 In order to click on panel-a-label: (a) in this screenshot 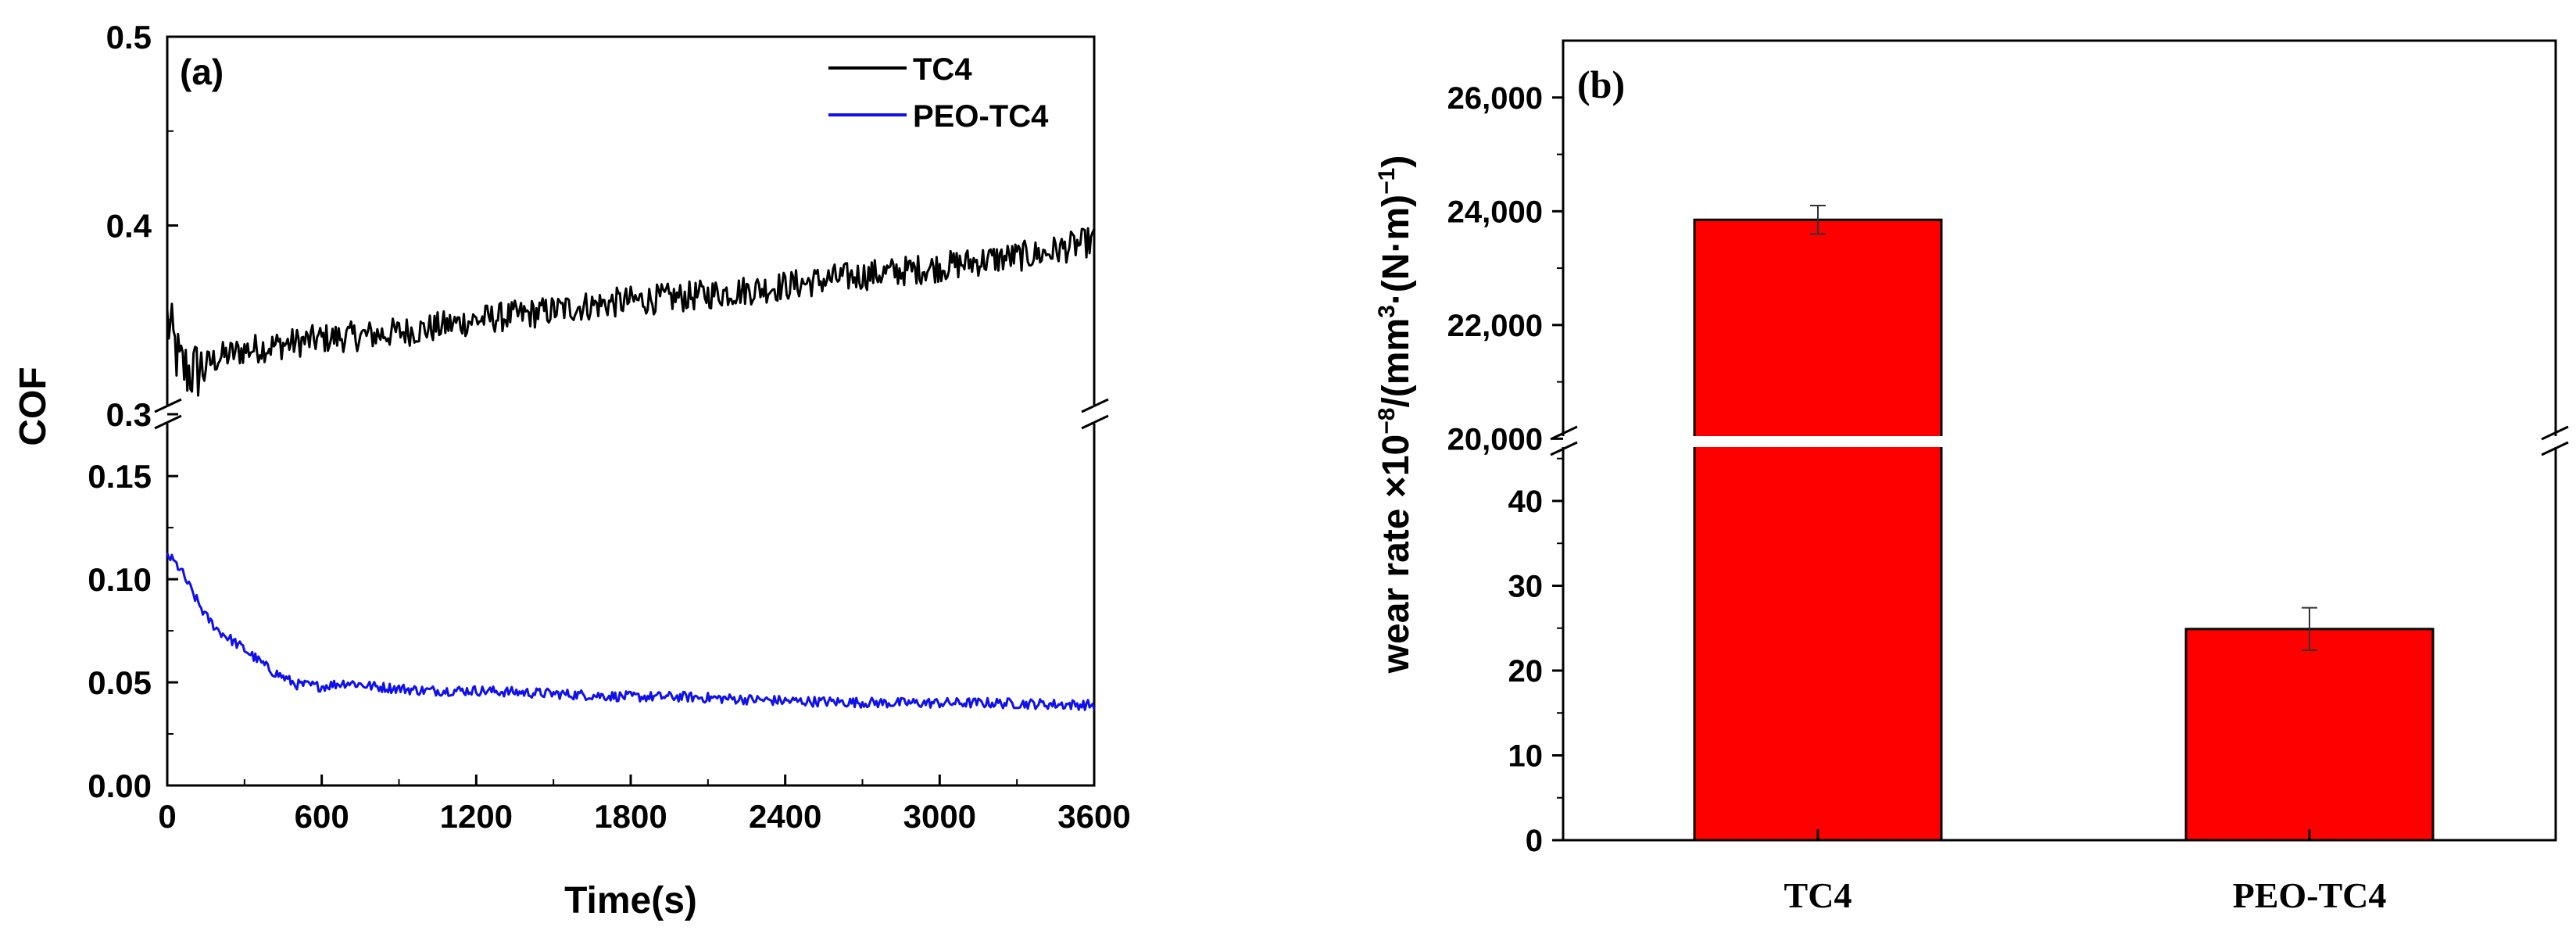, I will do `click(202, 72)`.